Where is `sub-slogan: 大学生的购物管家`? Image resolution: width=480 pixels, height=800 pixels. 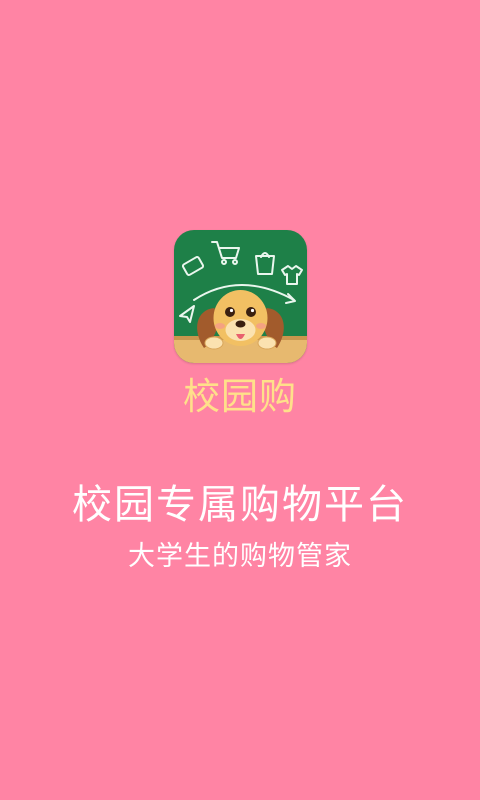 sub-slogan: 大学生的购物管家 is located at coordinates (240, 556).